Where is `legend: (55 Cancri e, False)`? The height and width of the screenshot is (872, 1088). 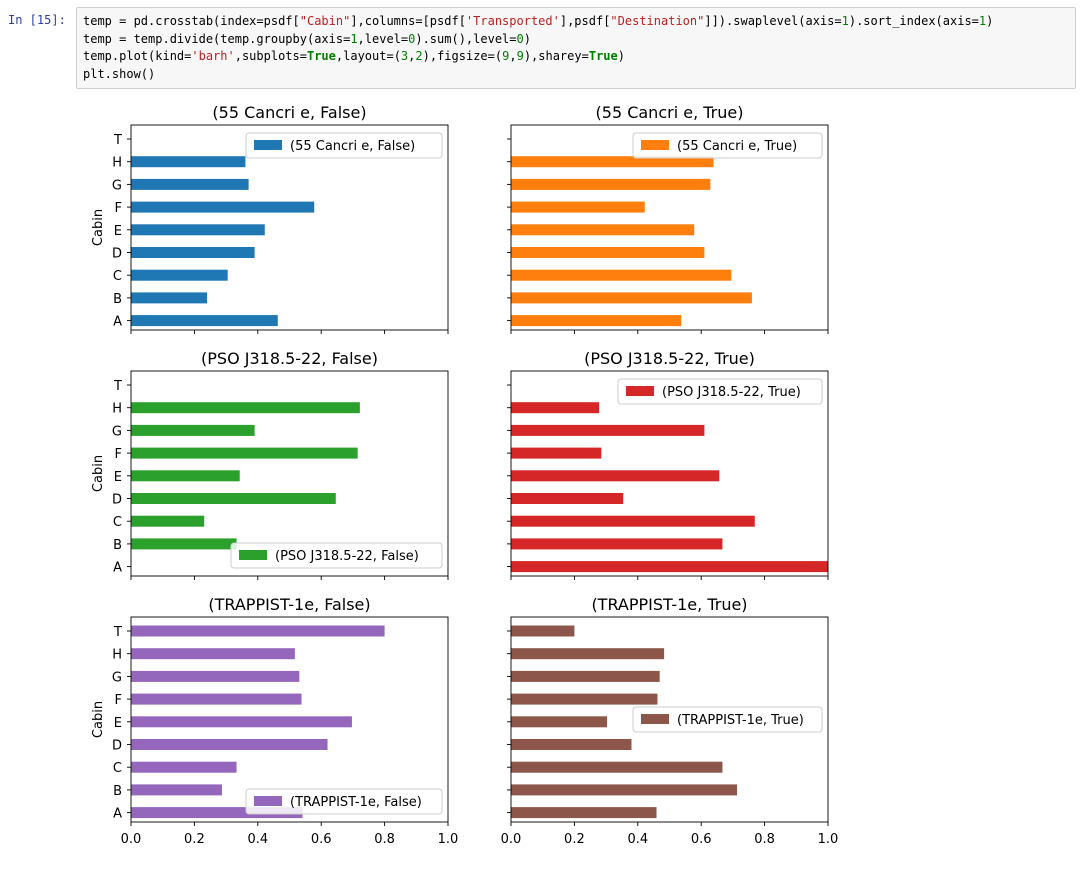 legend: (55 Cancri e, False) is located at coordinates (344, 145).